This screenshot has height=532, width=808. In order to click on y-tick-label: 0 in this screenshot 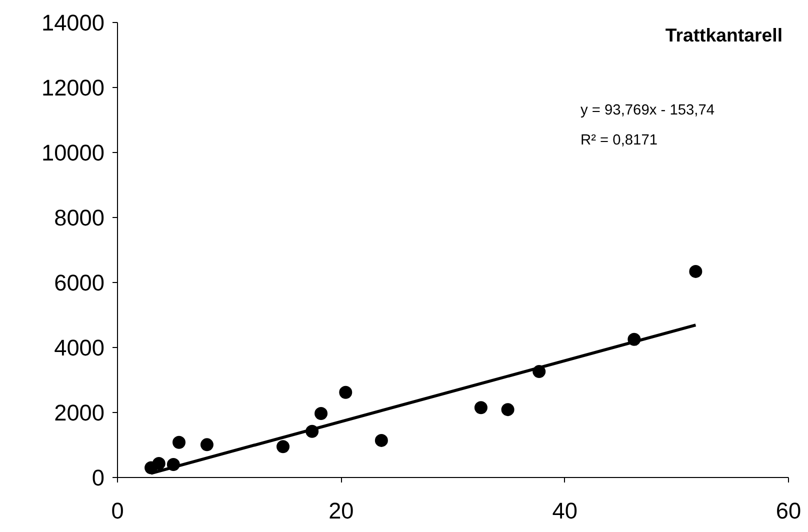, I will do `click(98, 477)`.